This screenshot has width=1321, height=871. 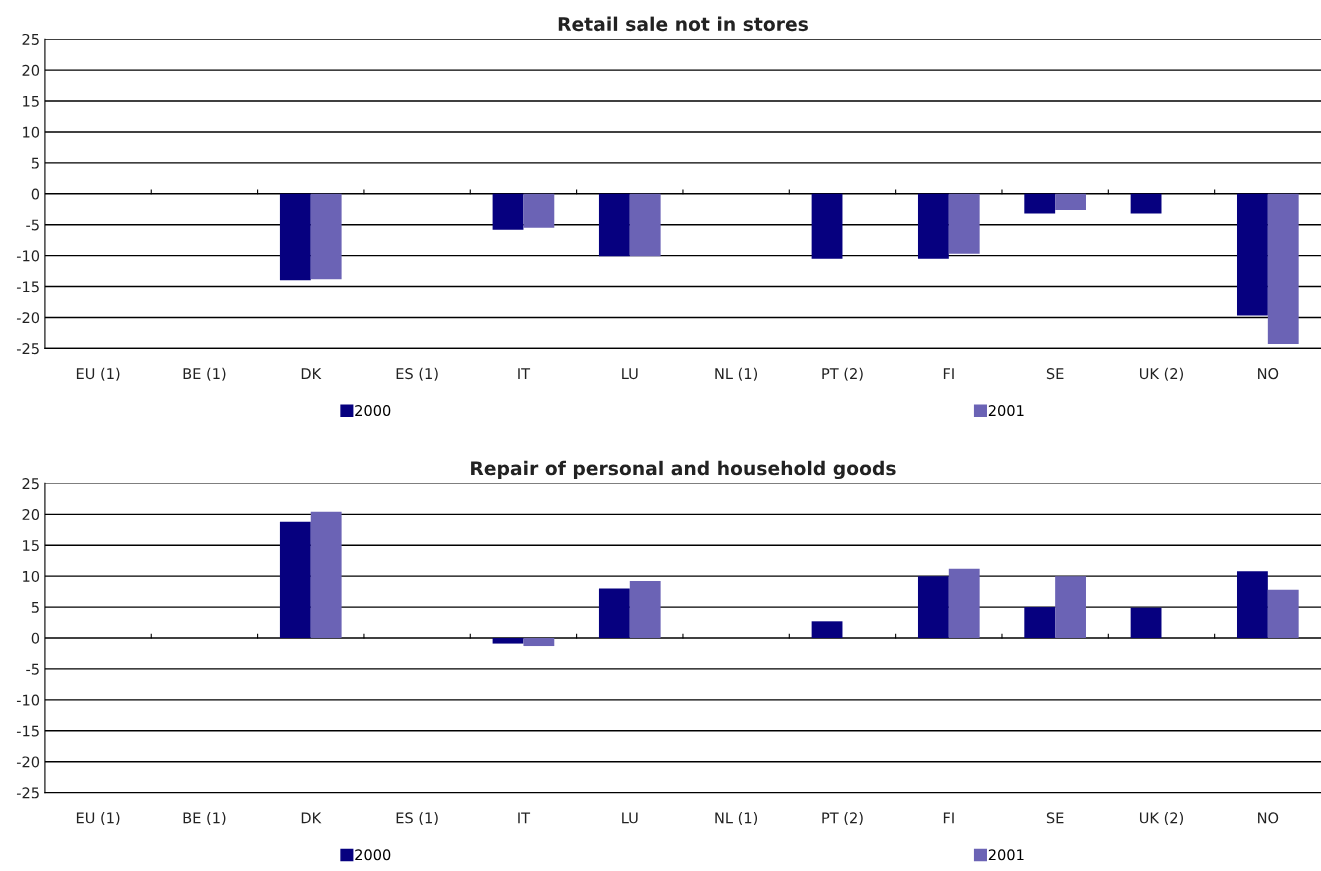 I want to click on chart-title: Repair of personal and household goods, so click(x=683, y=470).